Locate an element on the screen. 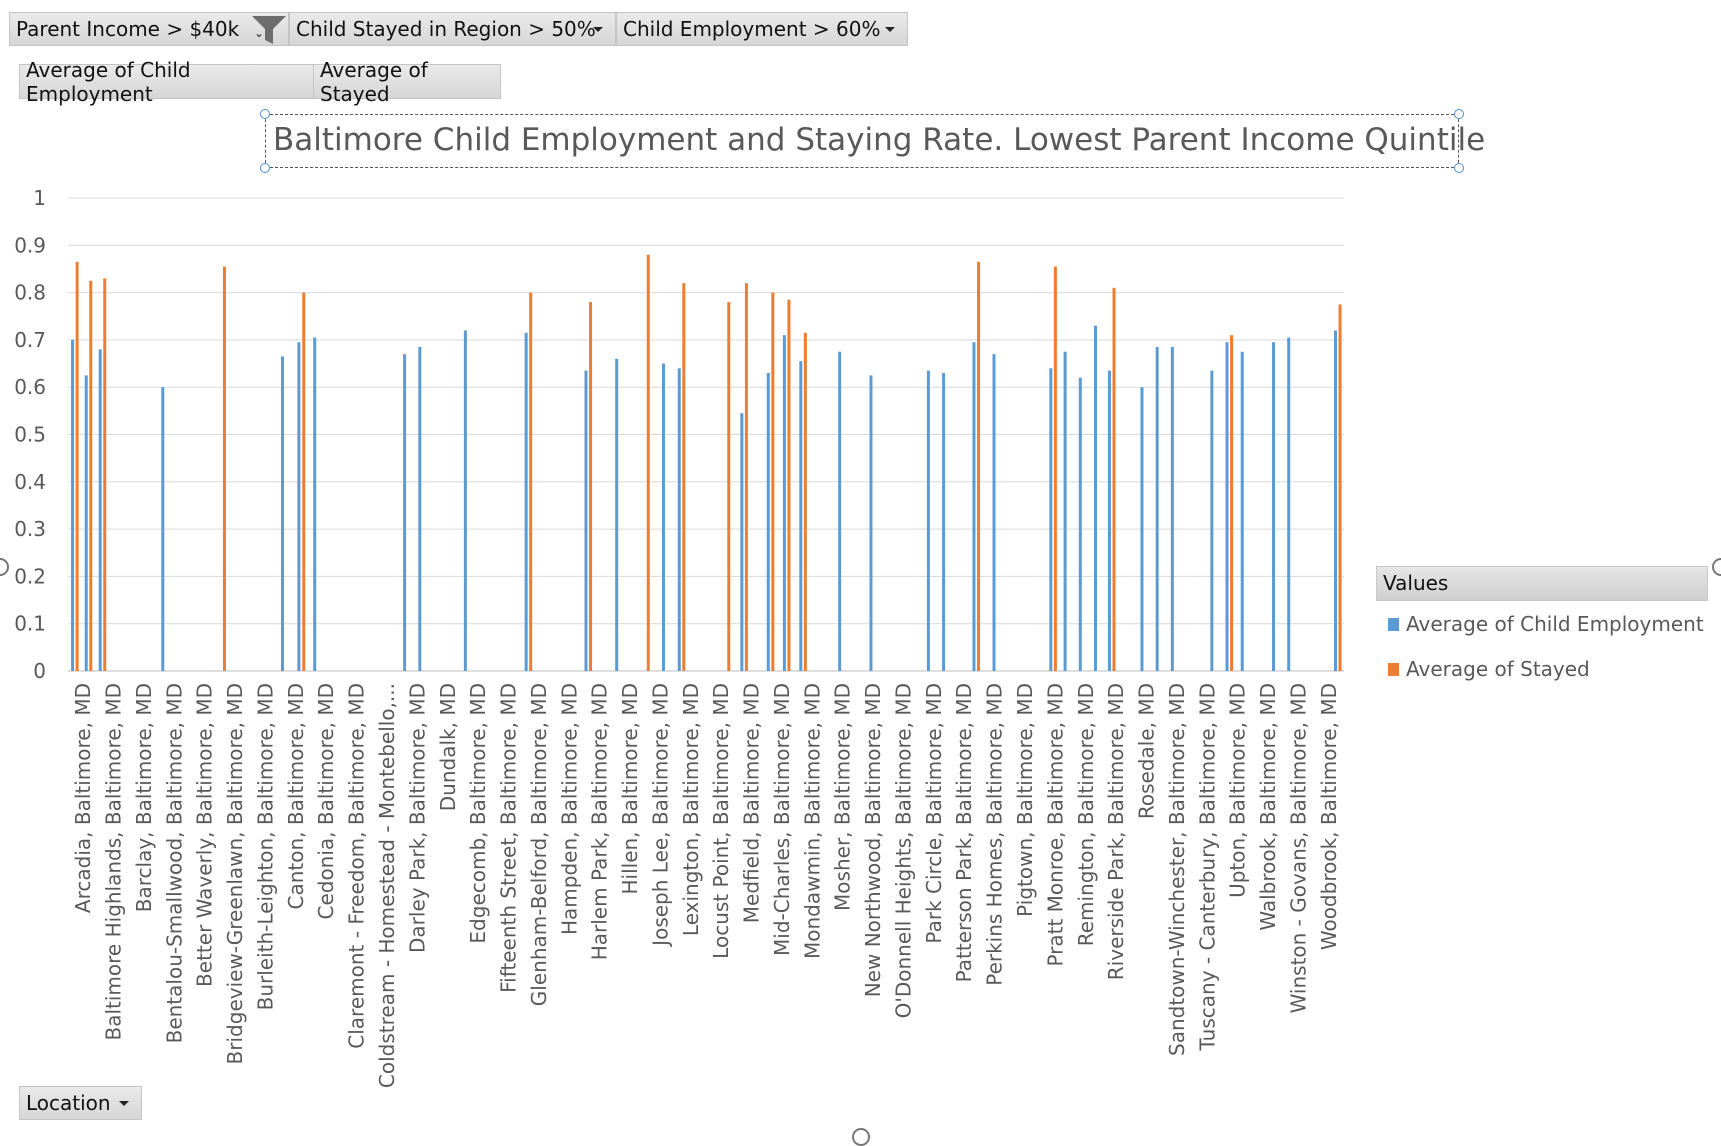  value-field-child-employment: Average of Child Employment is located at coordinates (166, 82).